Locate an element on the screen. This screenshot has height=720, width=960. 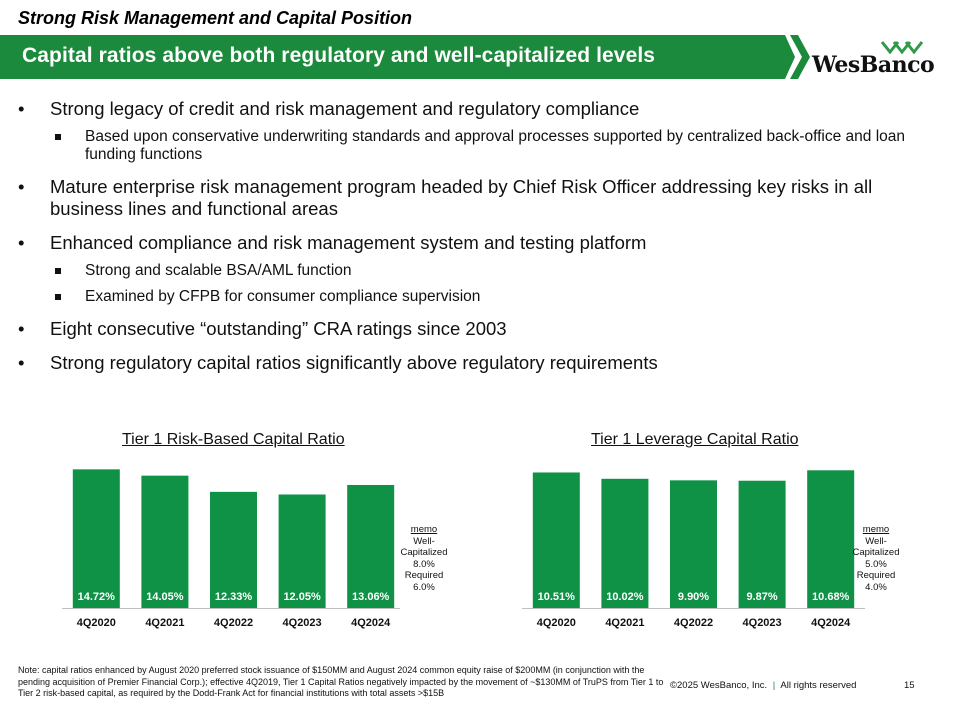
sub-bullet-item: Strong and scalable BSA/AML function is located at coordinates (468, 271).